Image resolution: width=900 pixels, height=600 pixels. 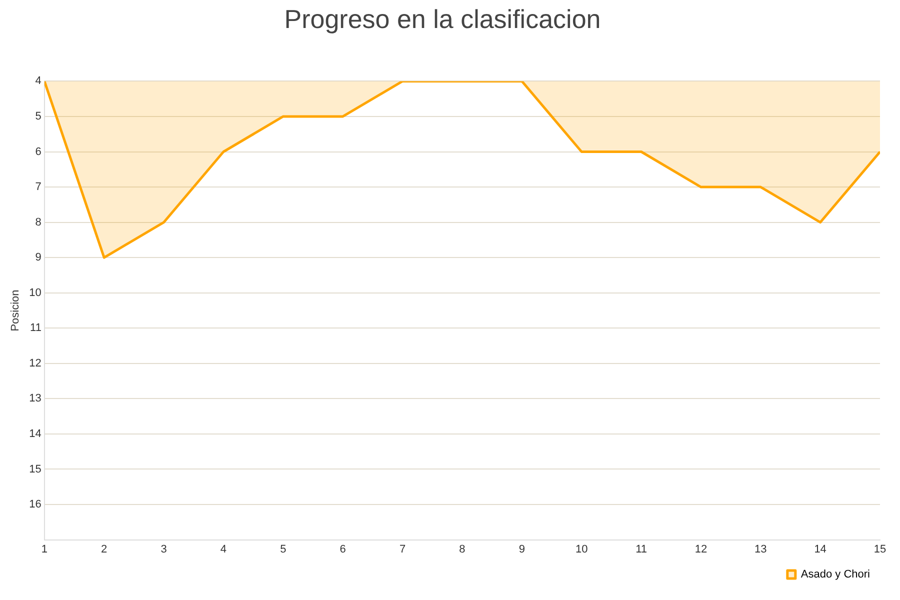 What do you see at coordinates (38, 258) in the screenshot?
I see `y-tick-label: 9` at bounding box center [38, 258].